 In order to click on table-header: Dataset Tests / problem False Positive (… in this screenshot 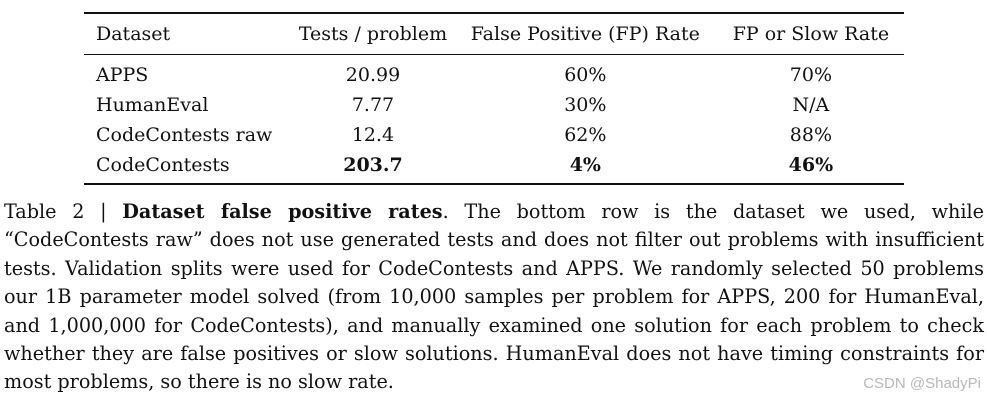, I will do `click(494, 34)`.